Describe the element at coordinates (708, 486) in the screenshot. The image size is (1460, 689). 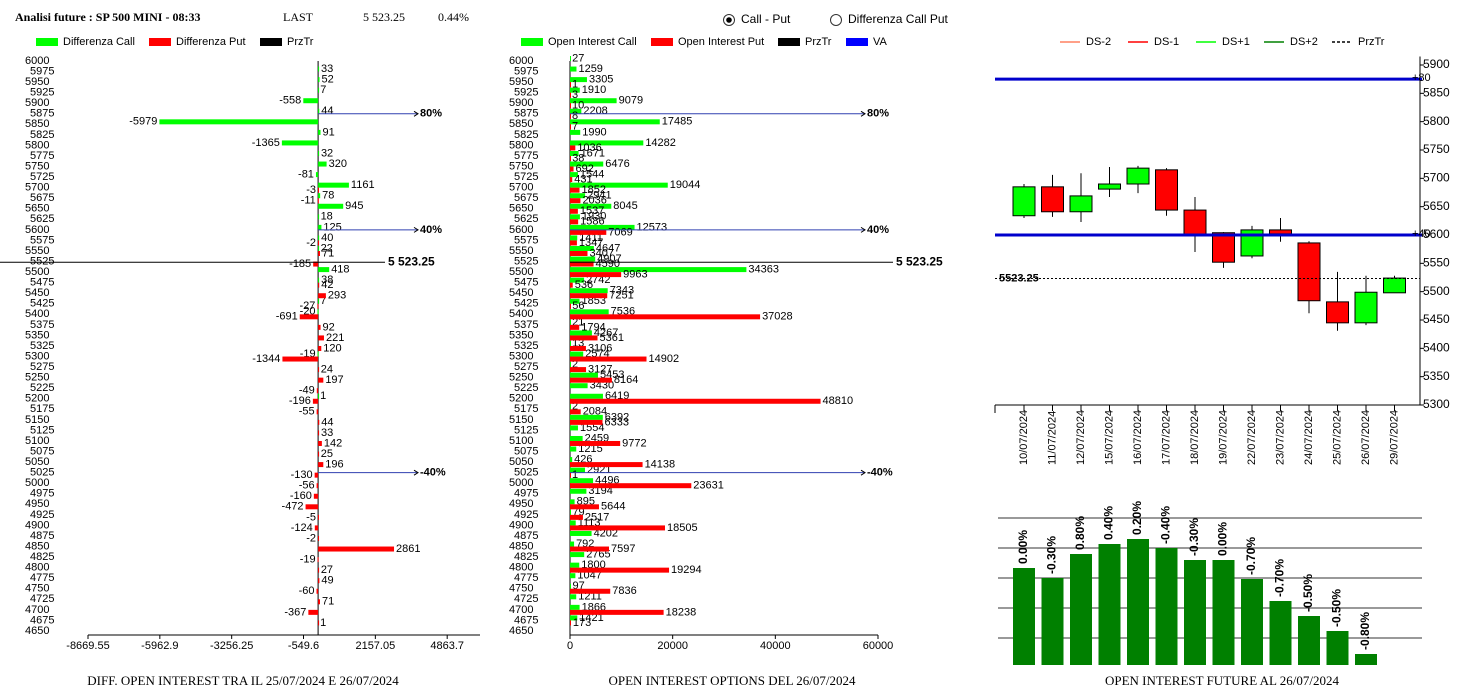
I see `bar-label: 23631` at that location.